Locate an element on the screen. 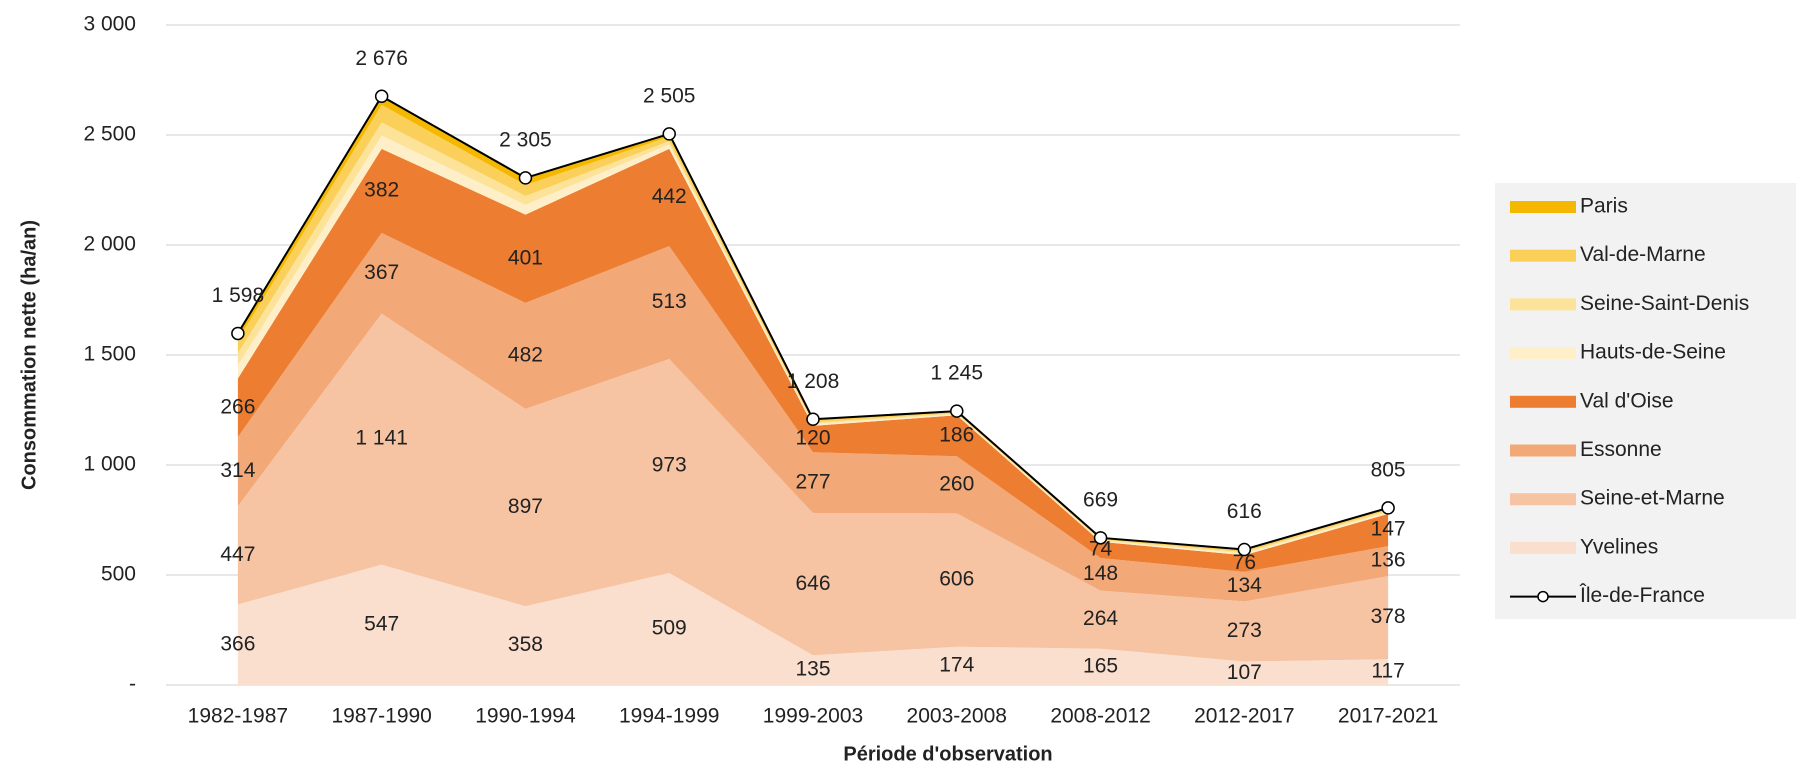 This screenshot has width=1796, height=765. data-label: 264 is located at coordinates (1100, 618).